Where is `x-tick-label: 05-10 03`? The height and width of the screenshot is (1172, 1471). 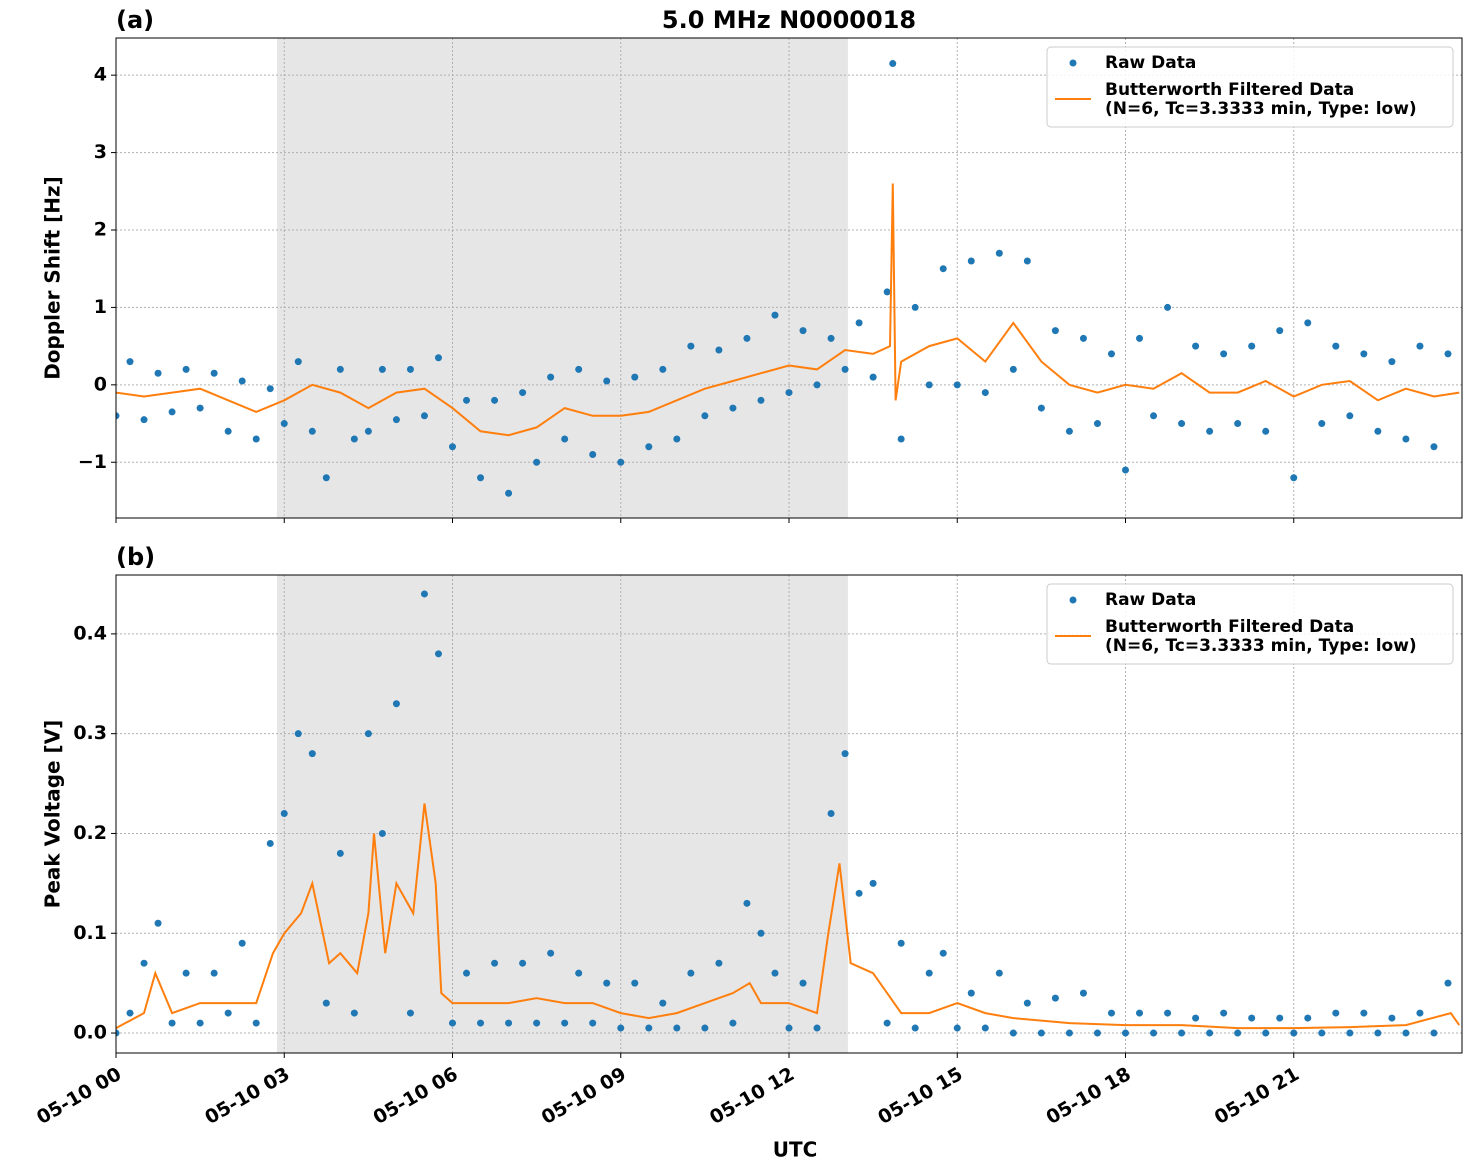 x-tick-label: 05-10 03 is located at coordinates (247, 1096).